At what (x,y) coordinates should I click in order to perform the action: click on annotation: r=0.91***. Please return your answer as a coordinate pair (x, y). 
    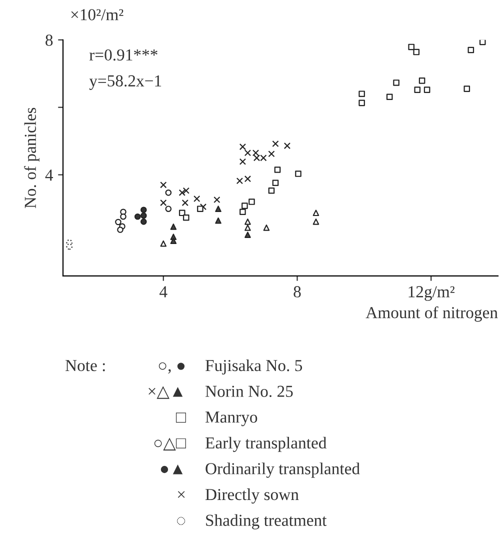
    Looking at the image, I should click on (123, 55).